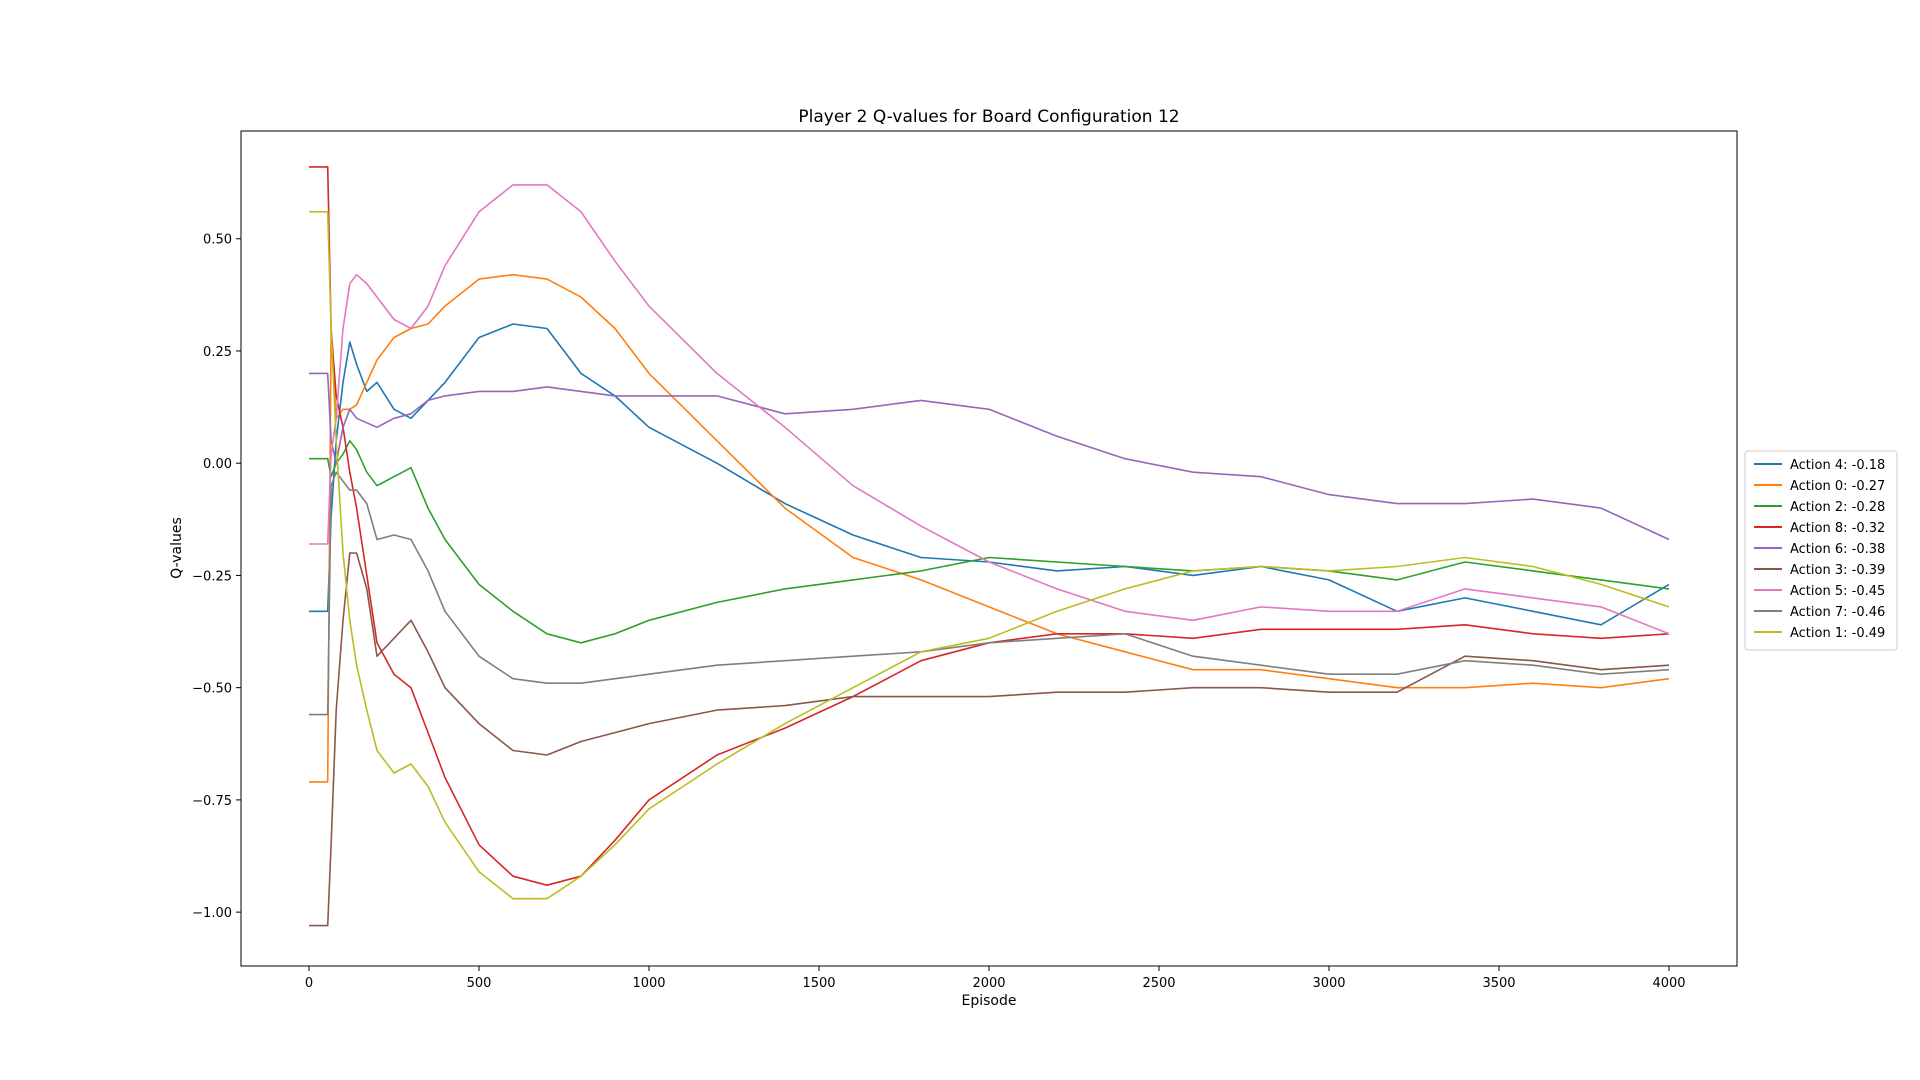 This screenshot has height=1080, width=1920. I want to click on x-axis-label: Episode, so click(989, 1001).